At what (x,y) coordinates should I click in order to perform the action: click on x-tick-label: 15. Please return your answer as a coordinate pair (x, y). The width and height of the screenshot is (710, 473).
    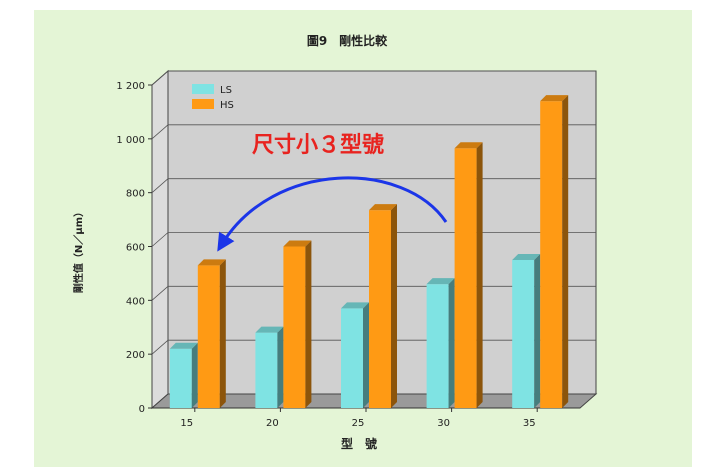
    Looking at the image, I should click on (186, 423).